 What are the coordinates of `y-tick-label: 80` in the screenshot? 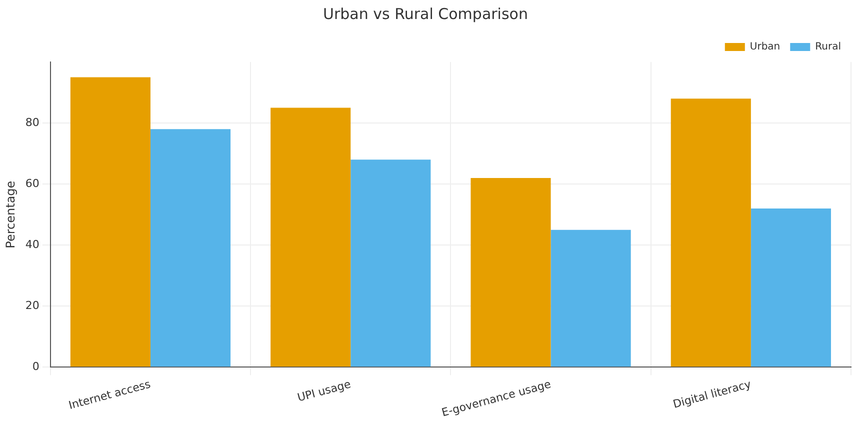 It's located at (32, 122).